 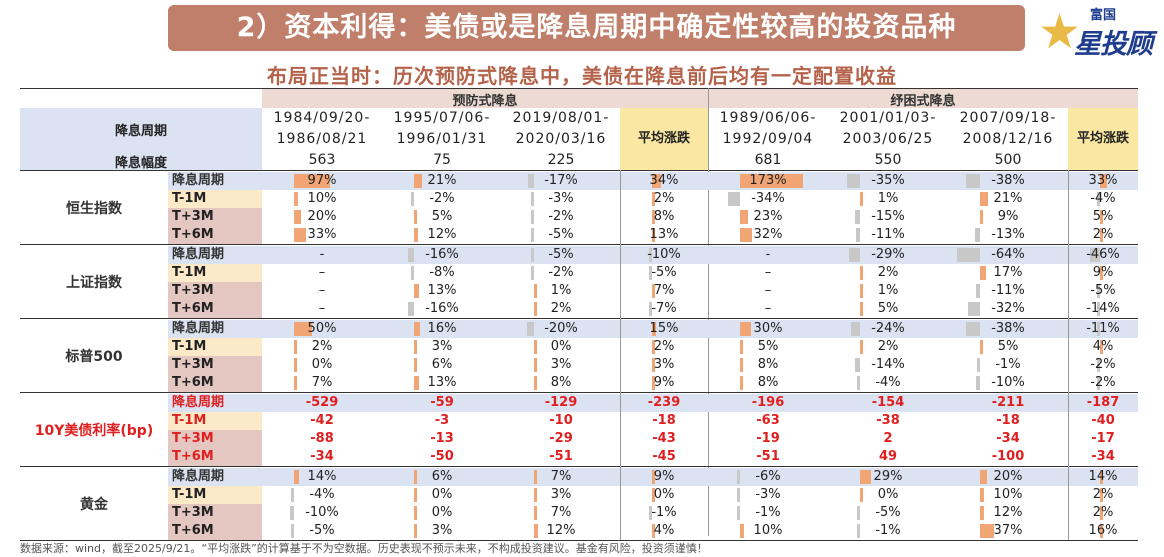 I want to click on table-cell: -187, so click(x=1103, y=402).